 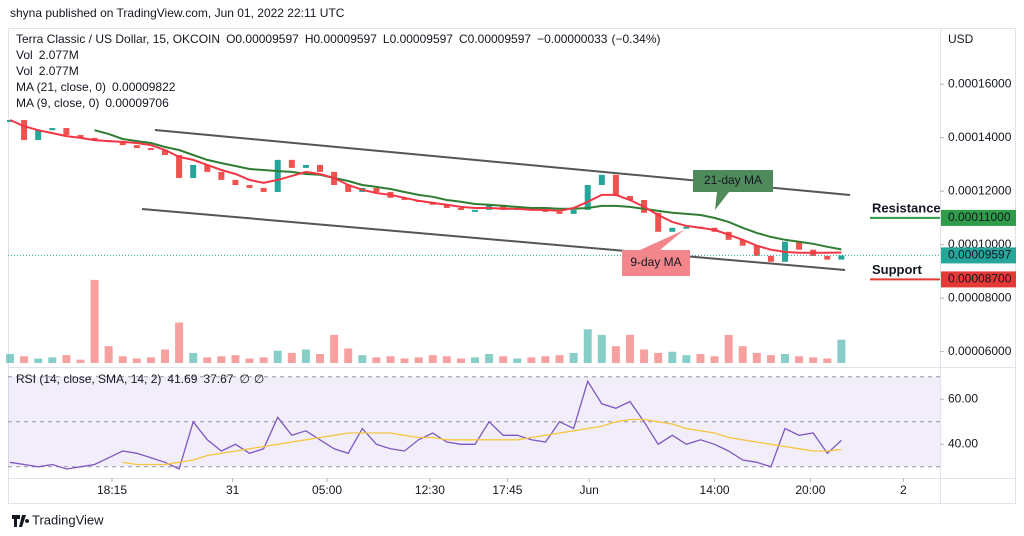 I want to click on rsi-value: 37.67, so click(x=218, y=379).